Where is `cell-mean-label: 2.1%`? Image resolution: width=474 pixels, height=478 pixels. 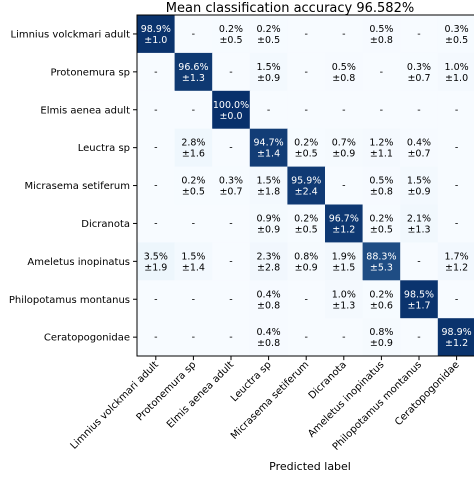 cell-mean-label: 2.1% is located at coordinates (419, 218).